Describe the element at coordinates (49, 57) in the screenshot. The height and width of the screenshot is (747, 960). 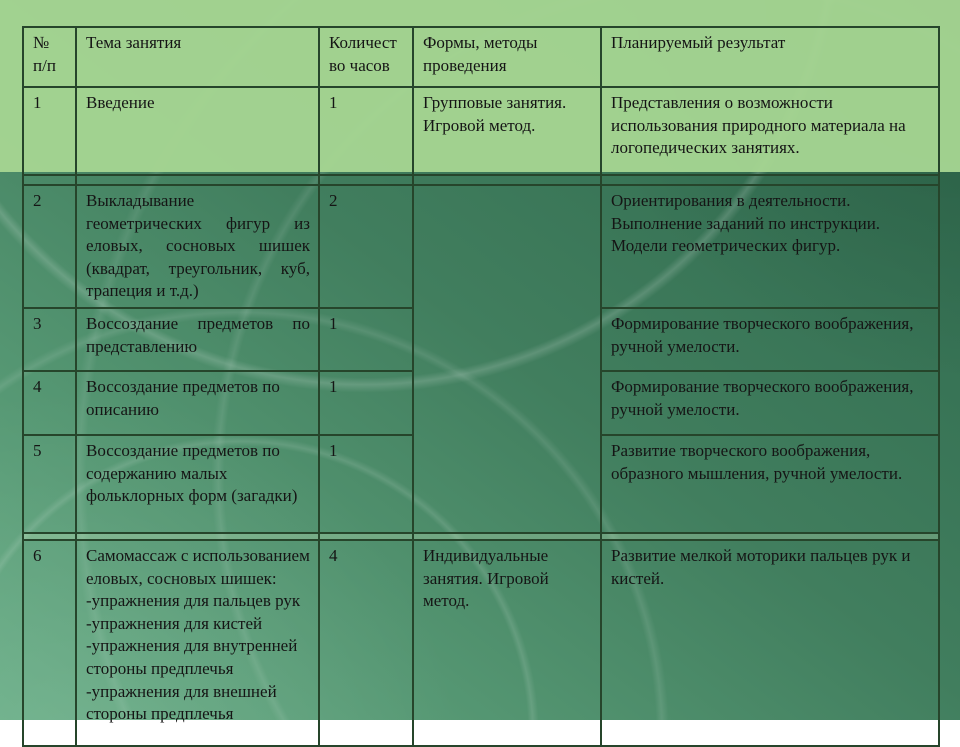
I see `column-header-number: № п/п` at that location.